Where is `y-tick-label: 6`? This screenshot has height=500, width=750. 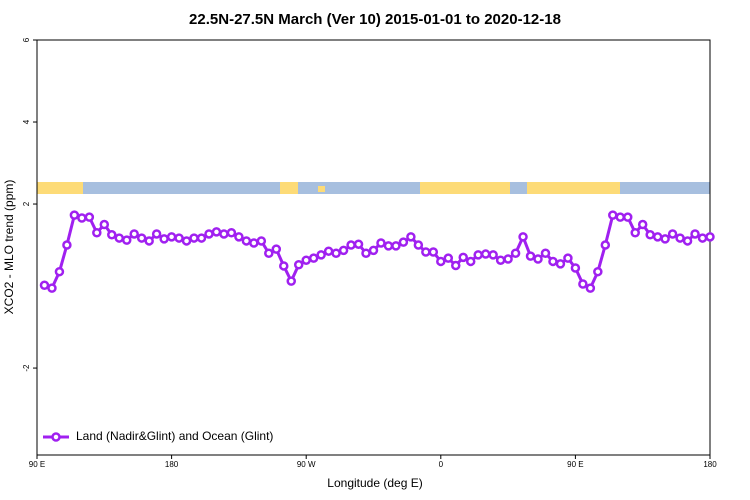
y-tick-label: 6 is located at coordinates (26, 39).